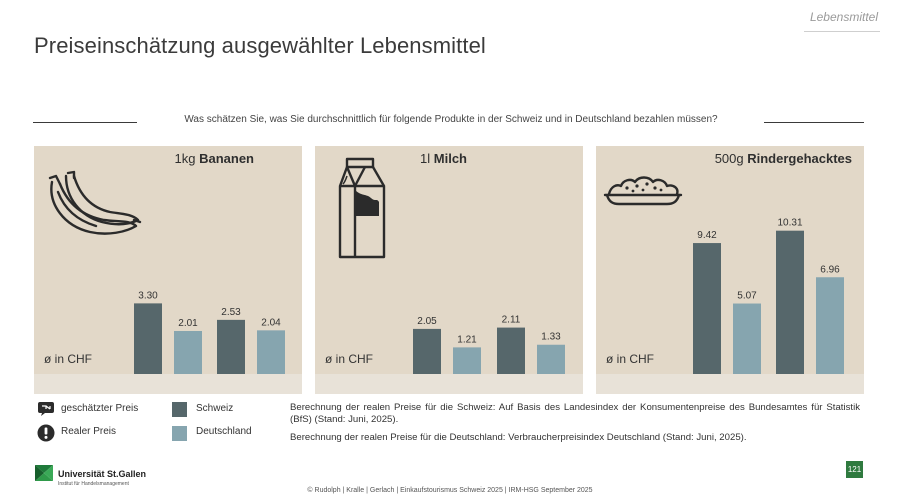 The image size is (900, 502). Describe the element at coordinates (226, 158) in the screenshot. I see `chart-title-product: Bananen` at that location.